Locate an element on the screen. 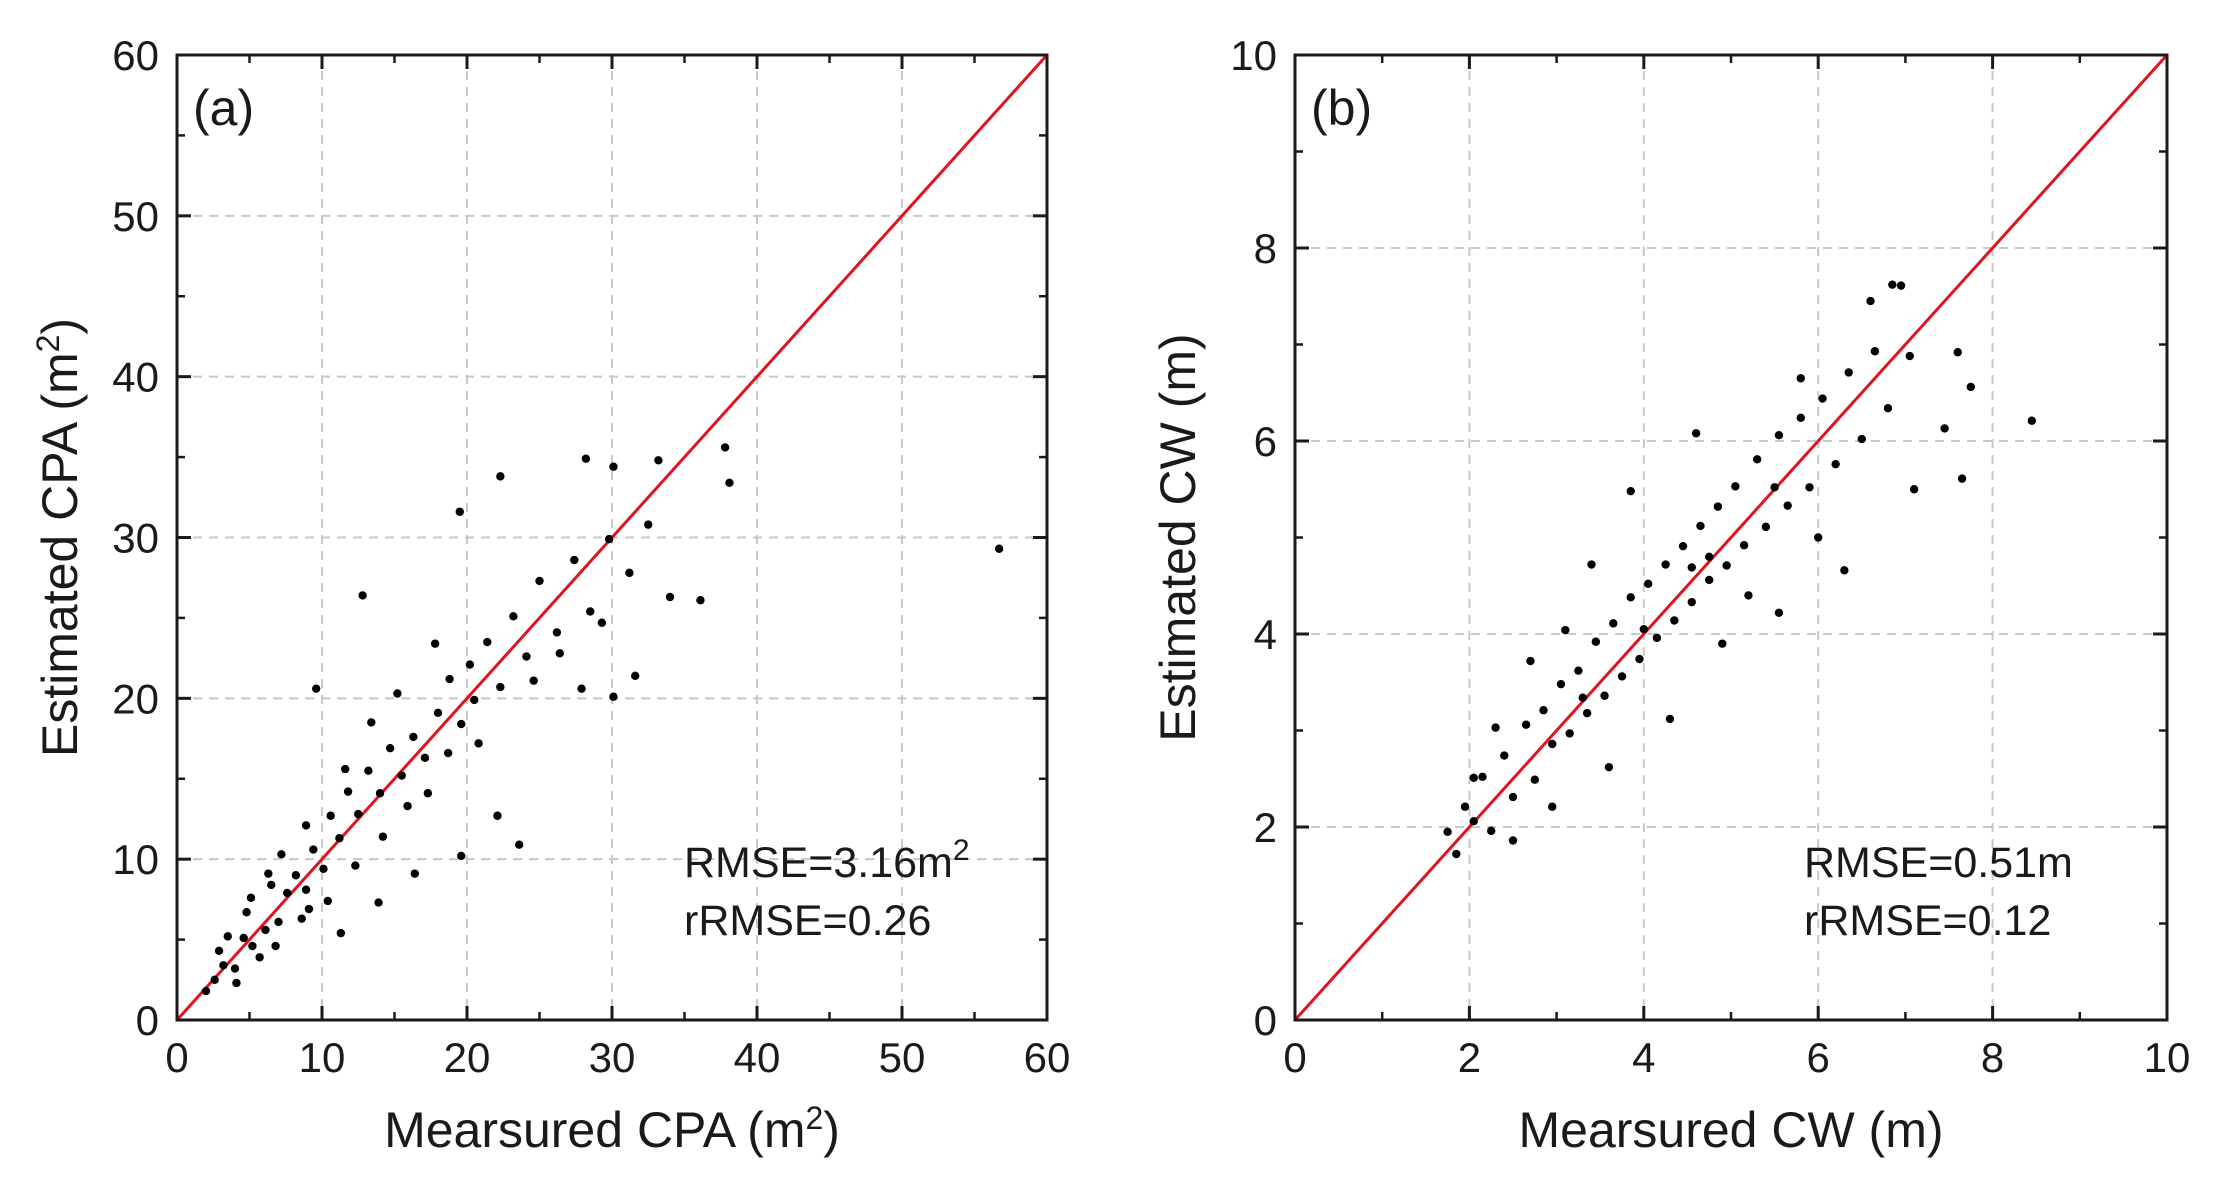 The image size is (2217, 1198). rmse-label: RMSE=0.51m is located at coordinates (1938, 863).